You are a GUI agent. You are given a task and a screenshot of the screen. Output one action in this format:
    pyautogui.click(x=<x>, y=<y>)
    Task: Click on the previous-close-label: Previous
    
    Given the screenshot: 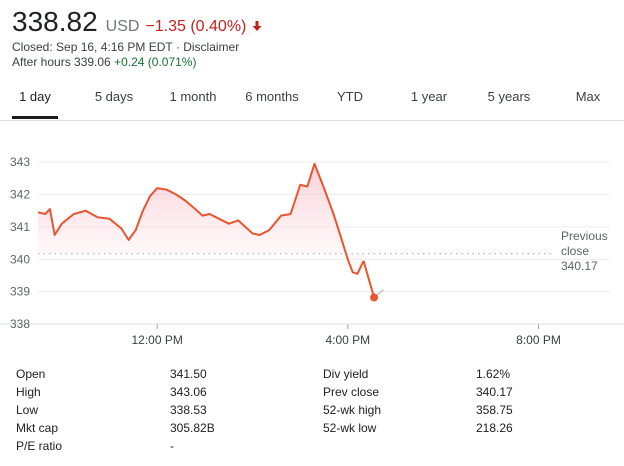 What is the action you would take?
    pyautogui.click(x=584, y=236)
    